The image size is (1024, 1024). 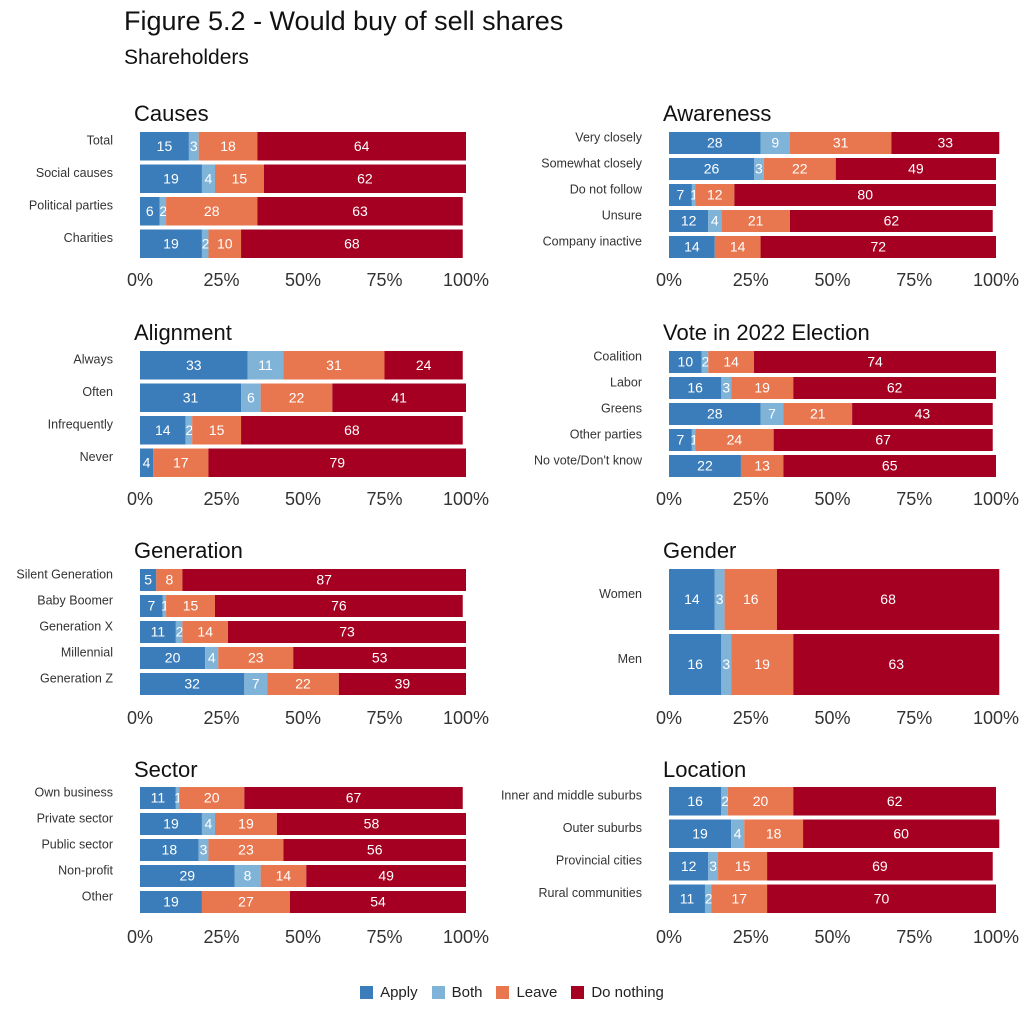 What do you see at coordinates (841, 143) in the screenshot?
I see `awareness-data-label-leave: 31` at bounding box center [841, 143].